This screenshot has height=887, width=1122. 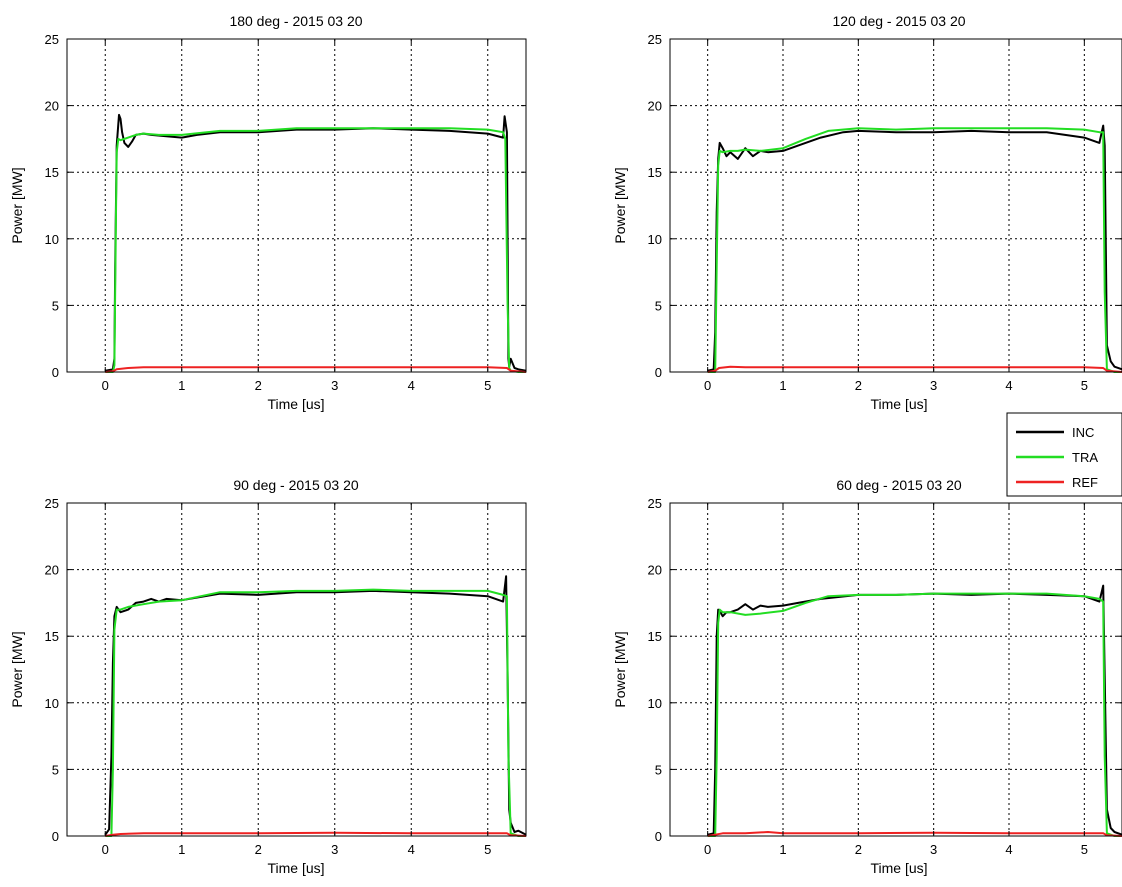 What do you see at coordinates (1085, 482) in the screenshot?
I see `legend-label-ref: REF` at bounding box center [1085, 482].